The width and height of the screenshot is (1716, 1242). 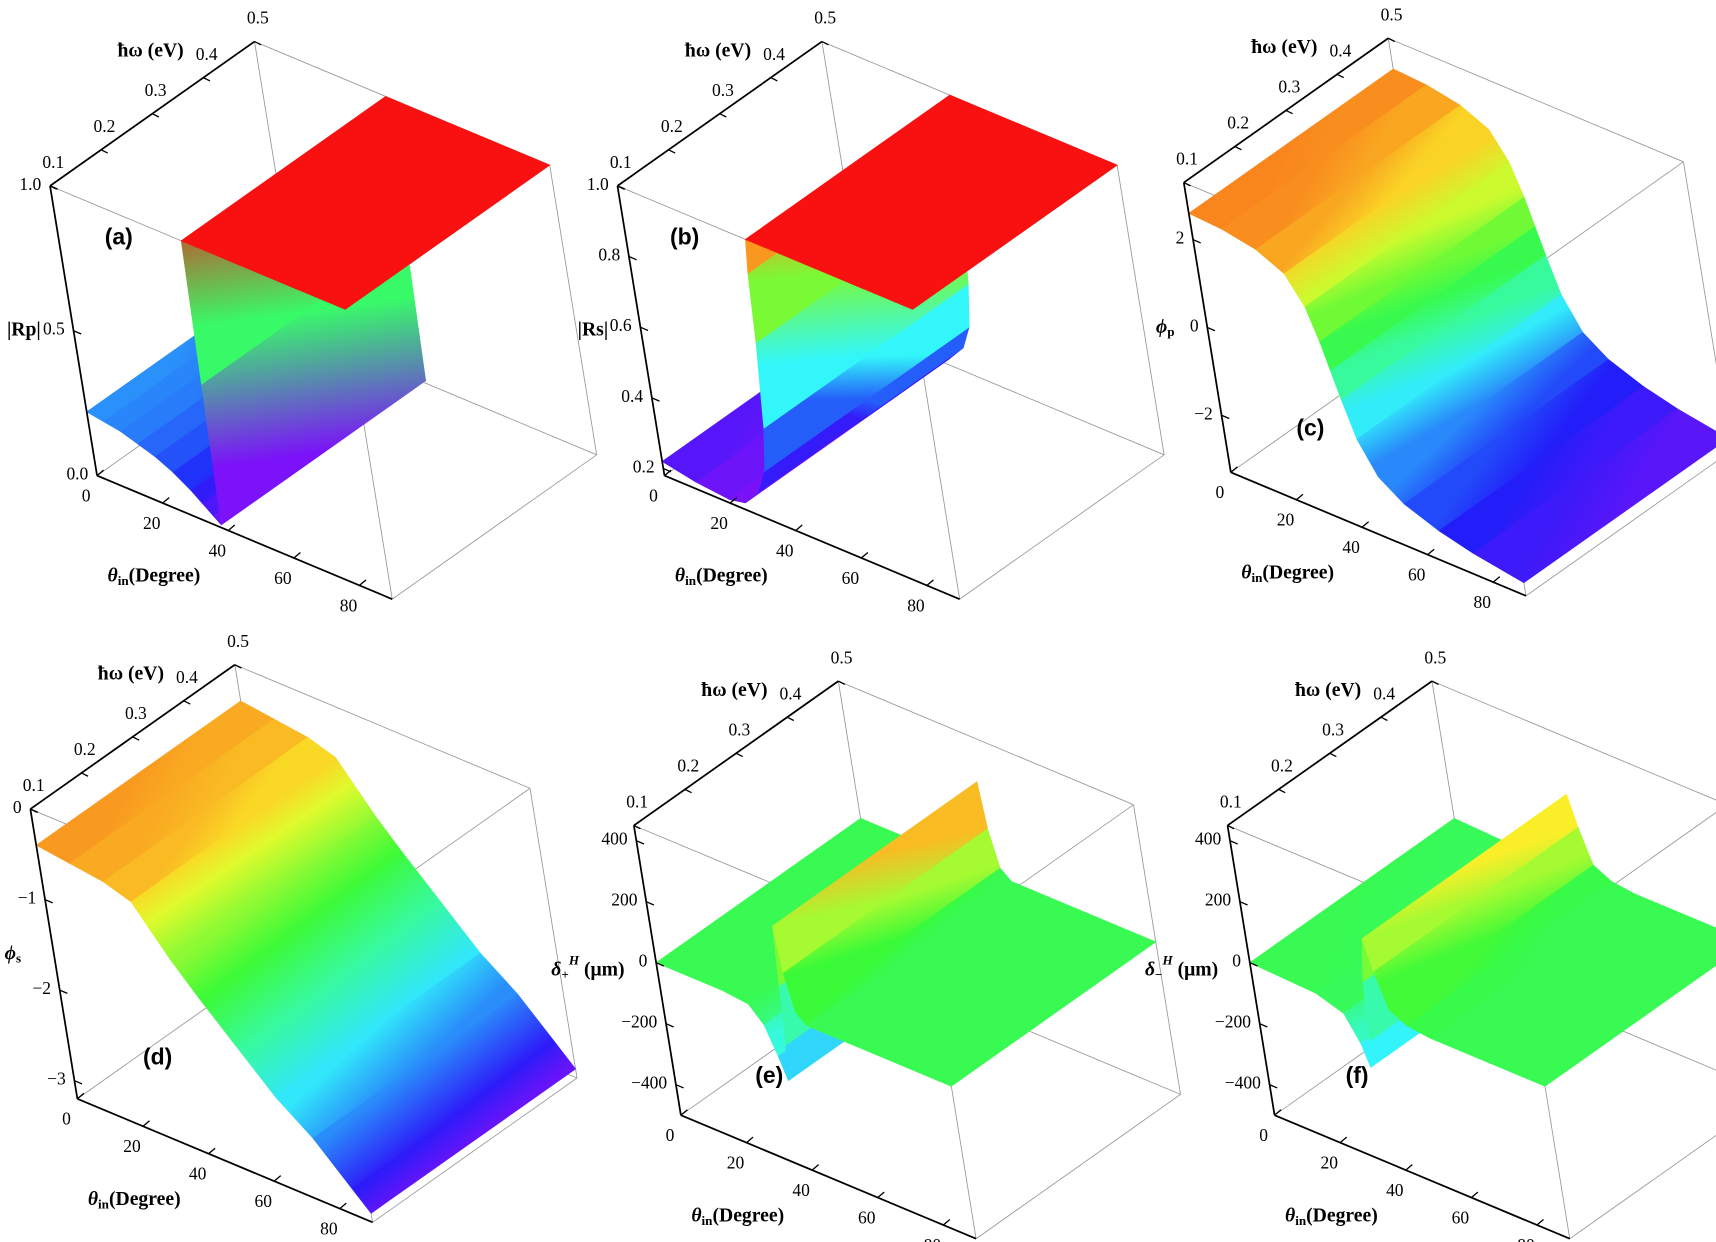 What do you see at coordinates (621, 162) in the screenshot?
I see `y-tick-label: 0.1` at bounding box center [621, 162].